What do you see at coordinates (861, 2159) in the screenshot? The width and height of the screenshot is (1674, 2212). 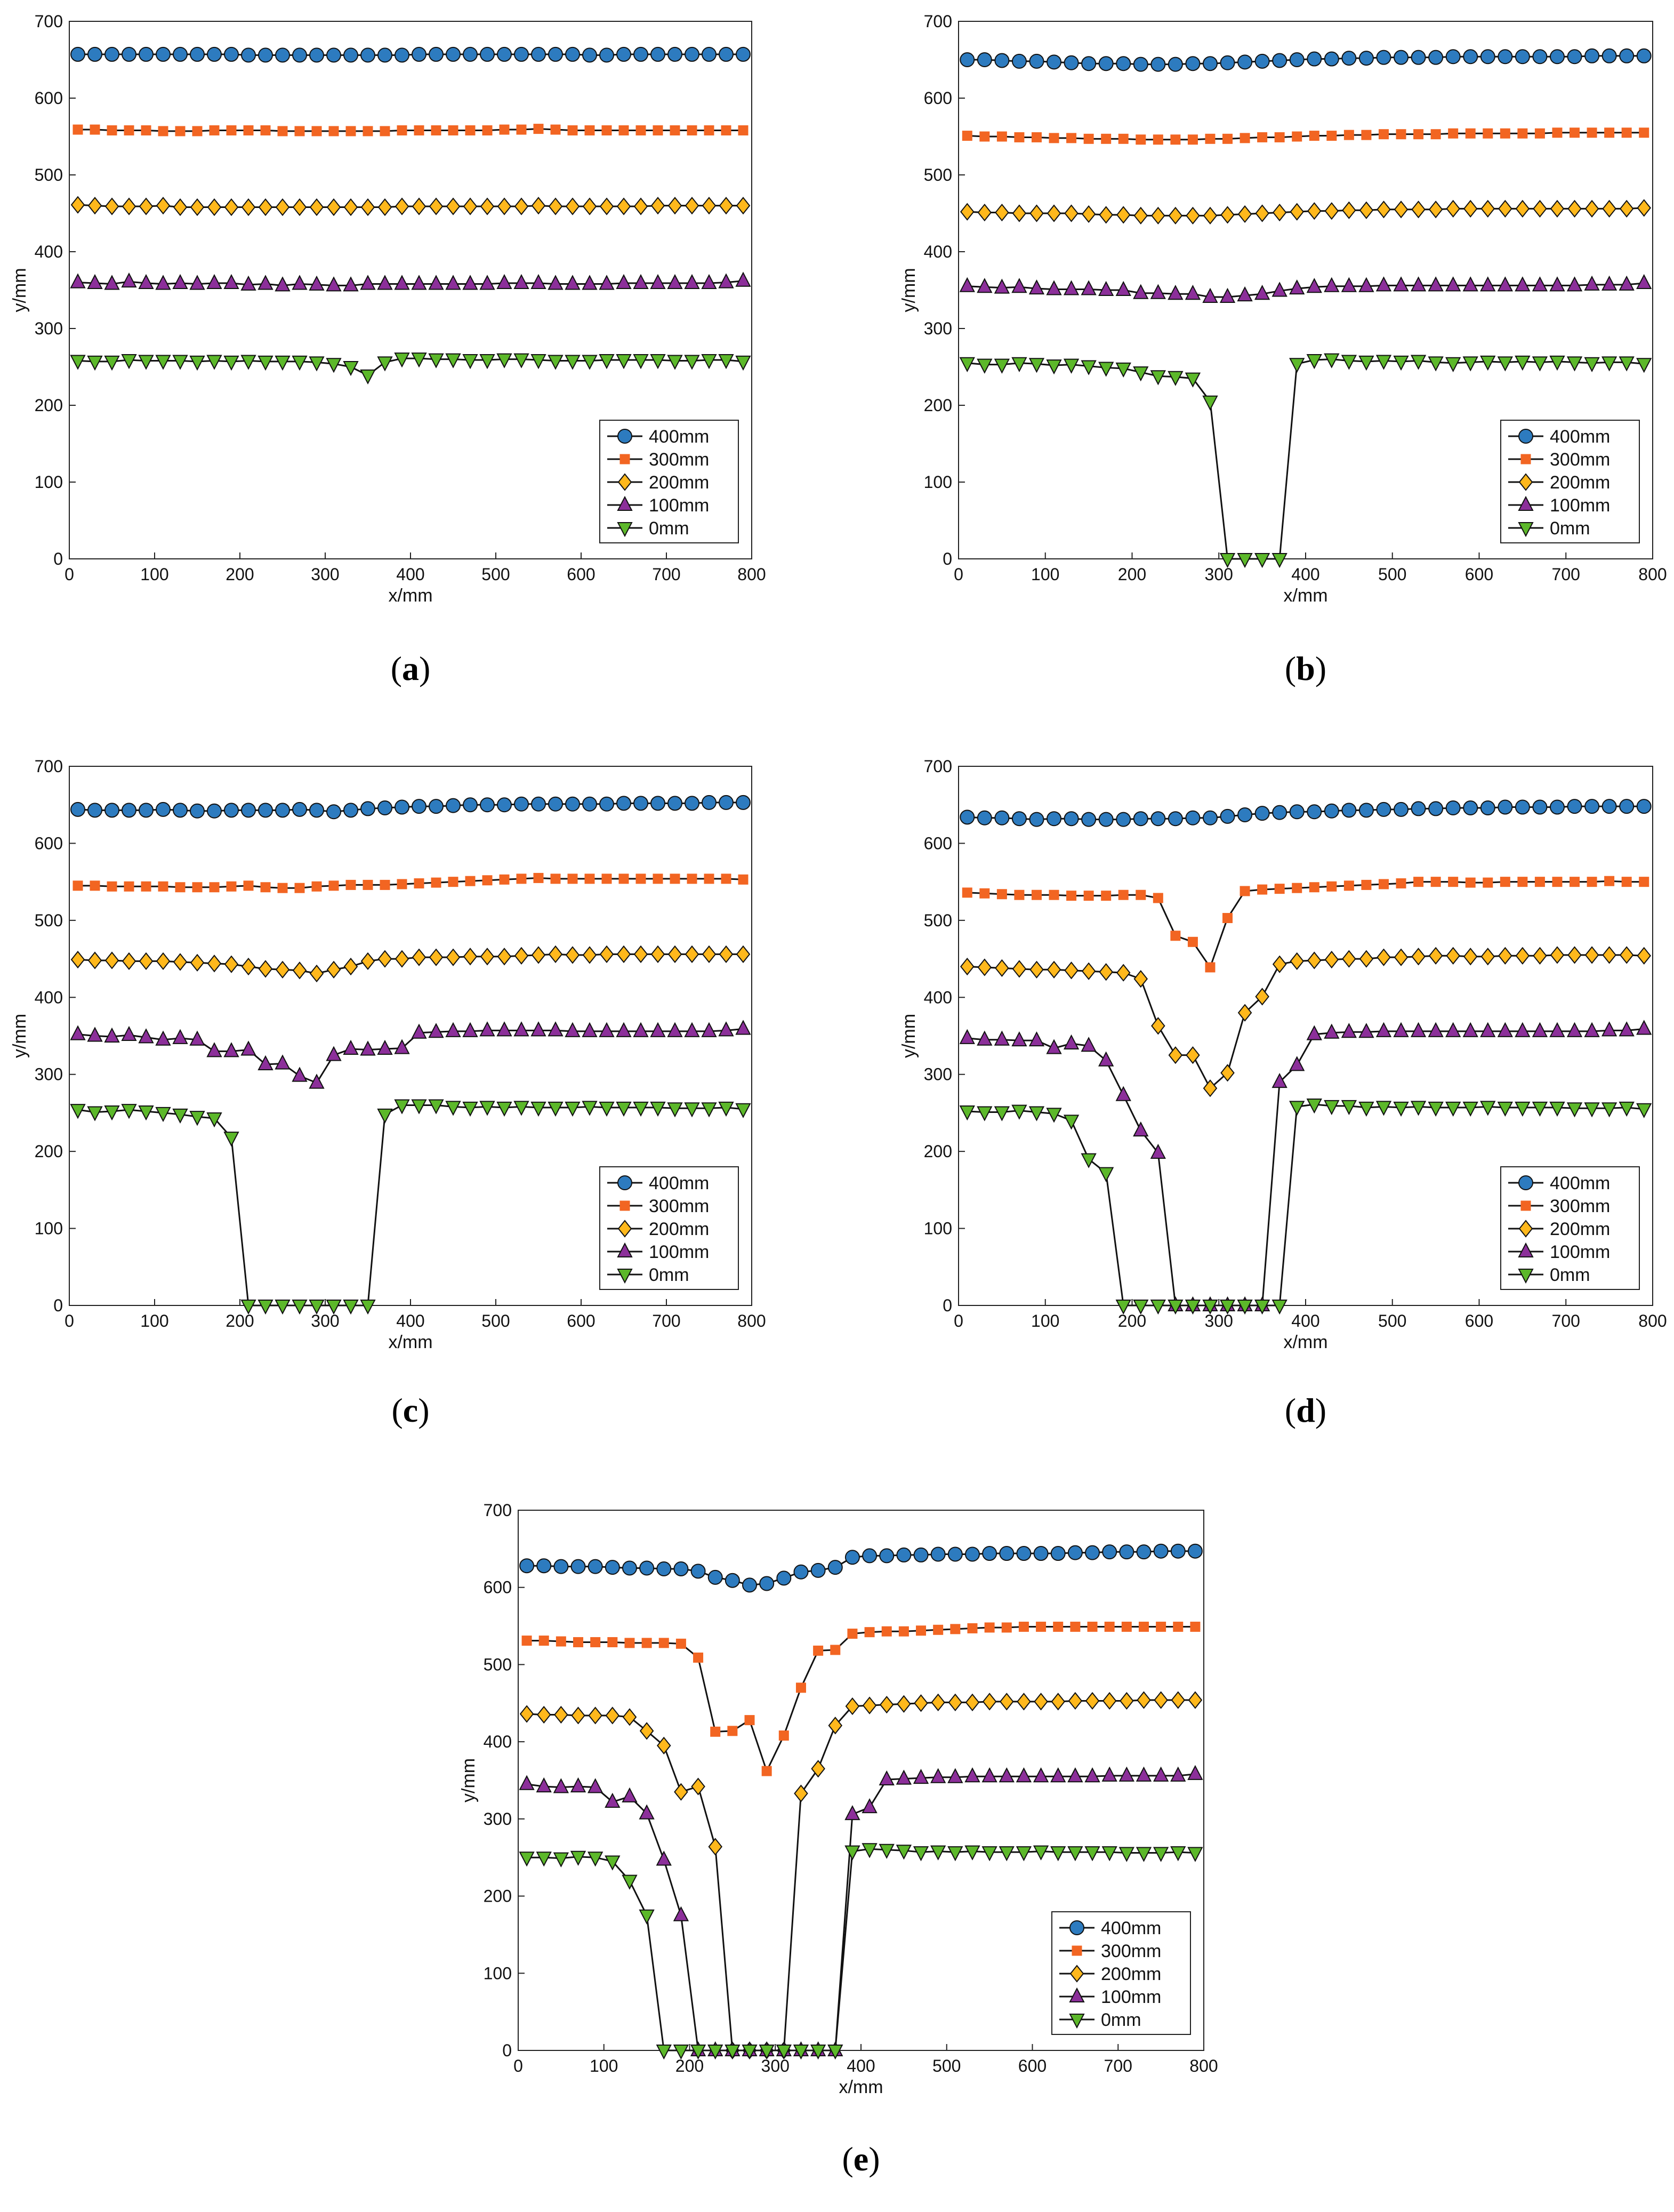 I see `panel-caption: (e)` at bounding box center [861, 2159].